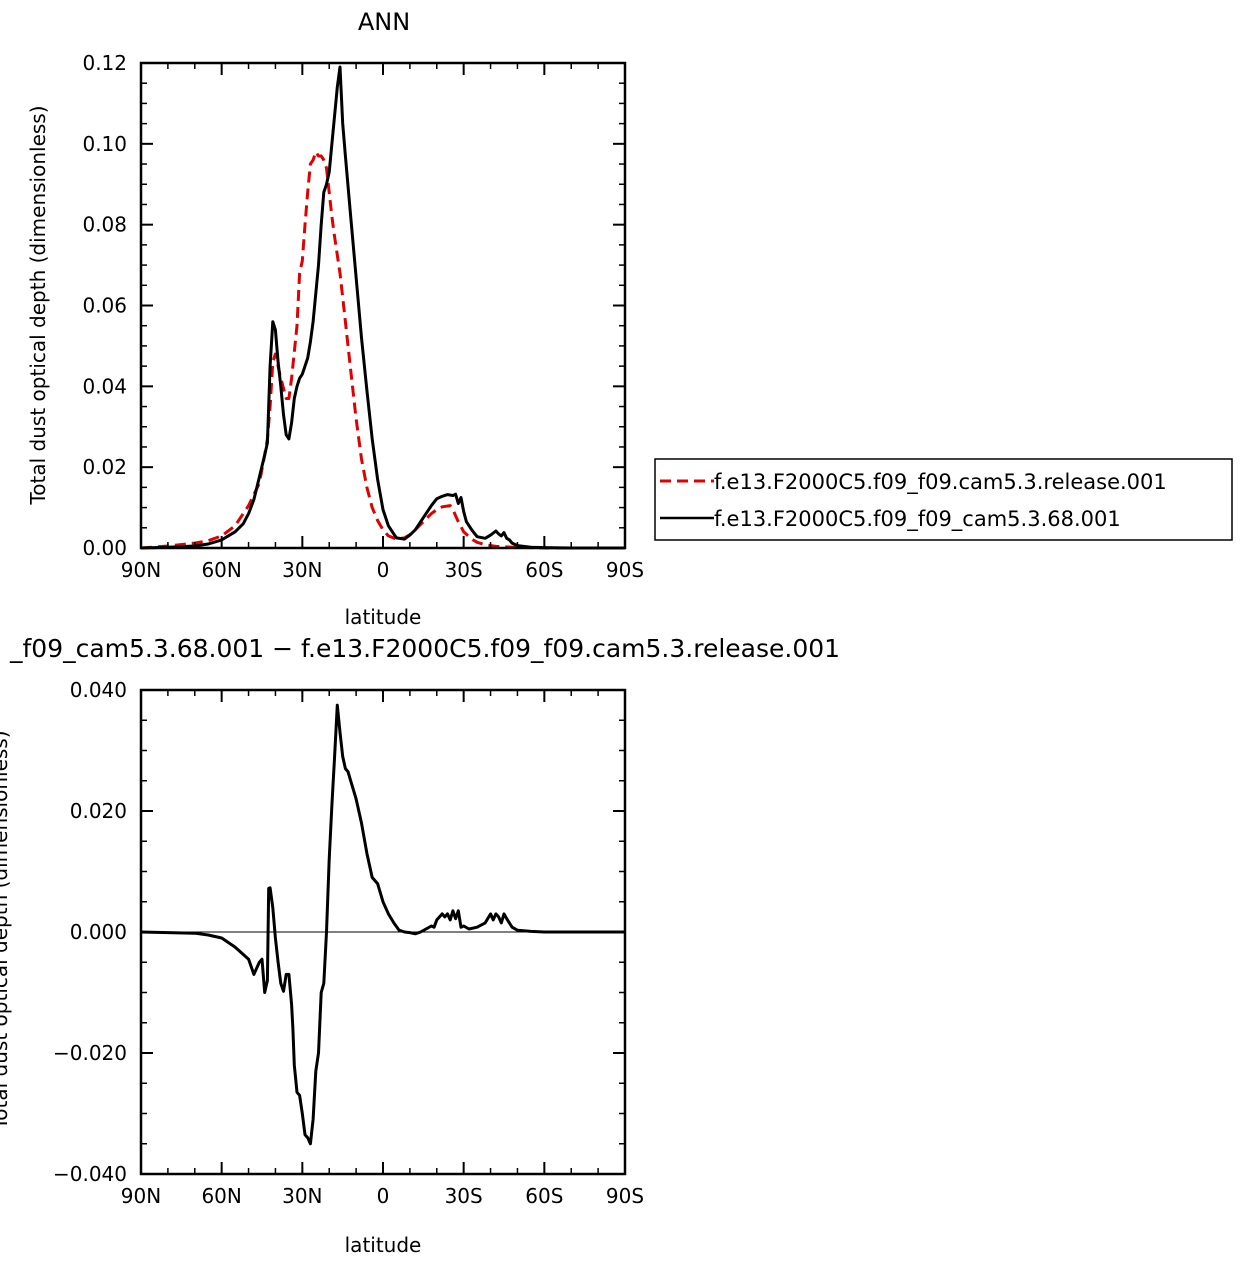 The height and width of the screenshot is (1263, 1260). I want to click on top-y-tick-label: 0.02, so click(104, 467).